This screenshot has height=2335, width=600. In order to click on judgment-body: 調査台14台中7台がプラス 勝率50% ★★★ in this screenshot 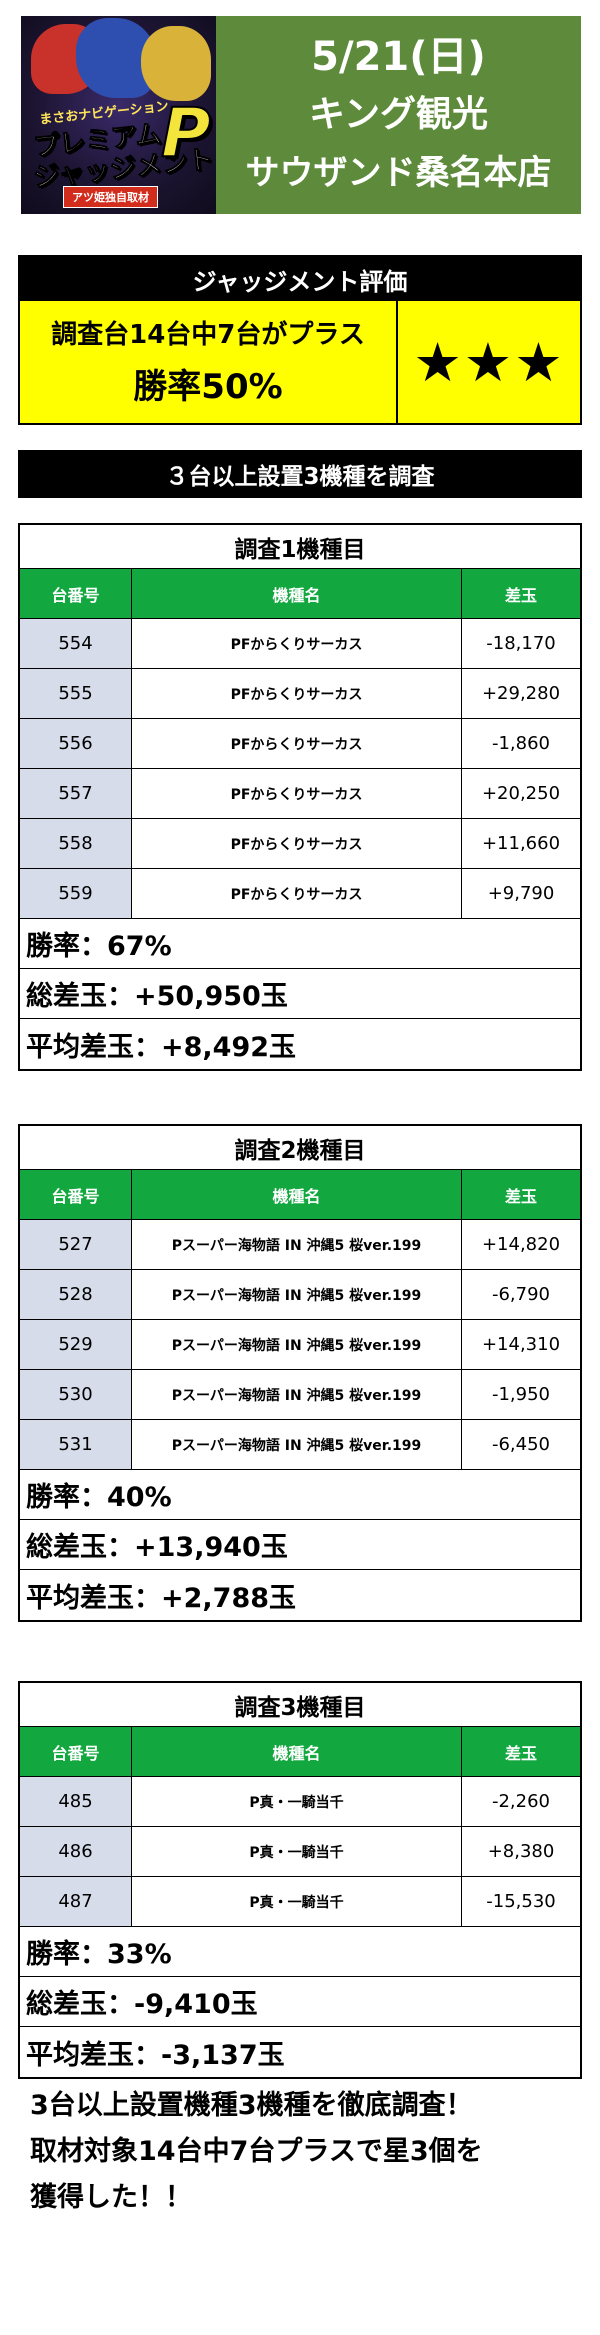, I will do `click(300, 362)`.